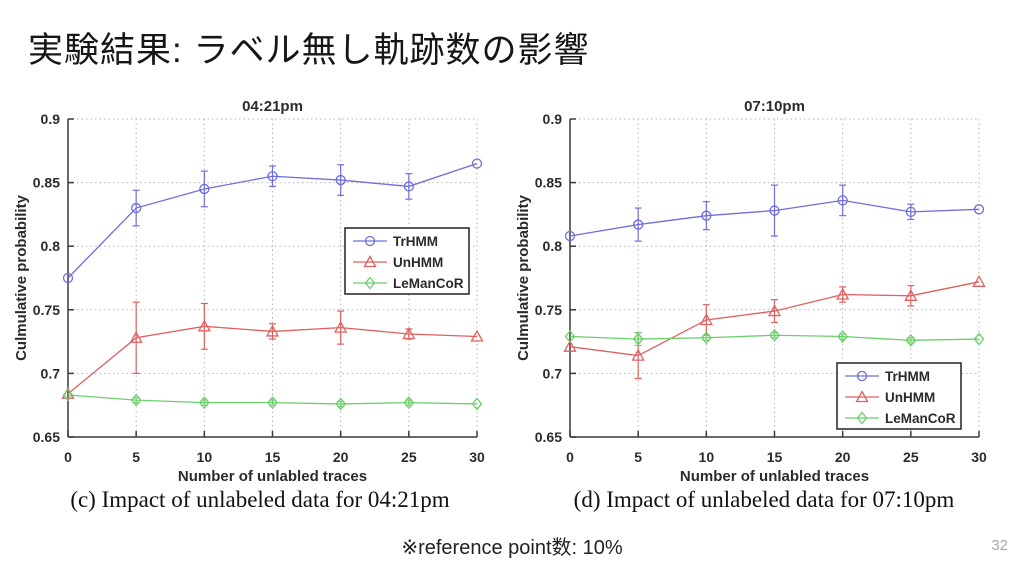 This screenshot has width=1024, height=576. What do you see at coordinates (774, 106) in the screenshot?
I see `chart-title: 07:10pm` at bounding box center [774, 106].